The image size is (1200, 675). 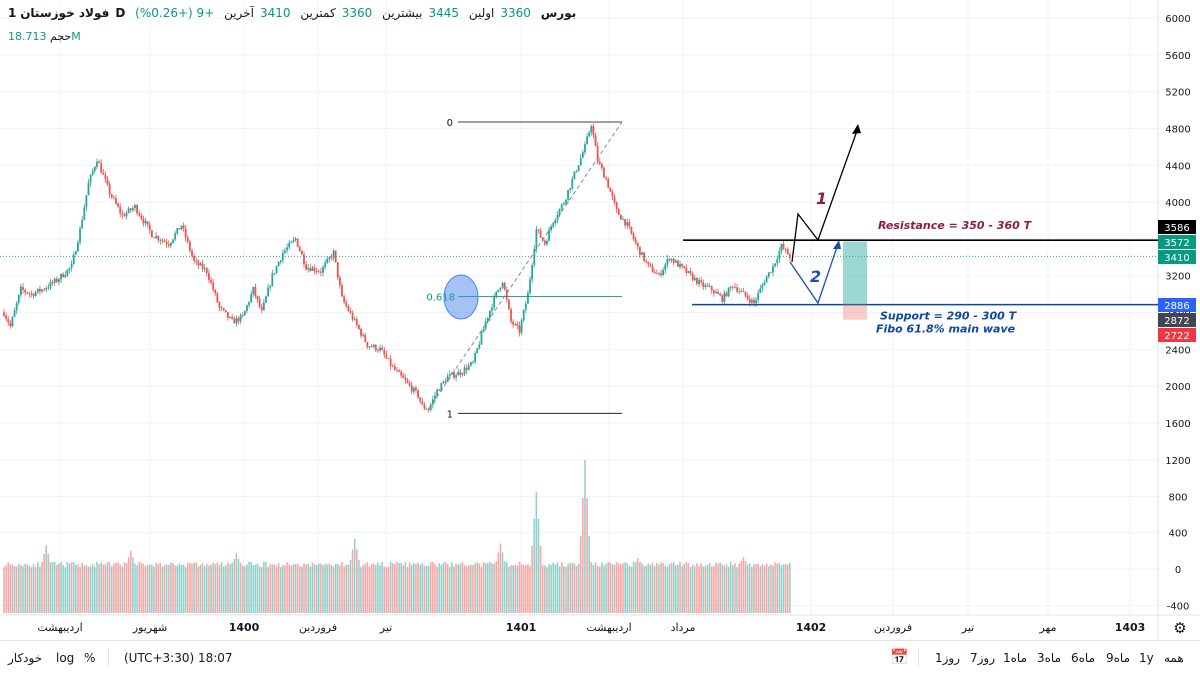 What do you see at coordinates (1177, 56) in the screenshot?
I see `price-tick-label: 5600` at bounding box center [1177, 56].